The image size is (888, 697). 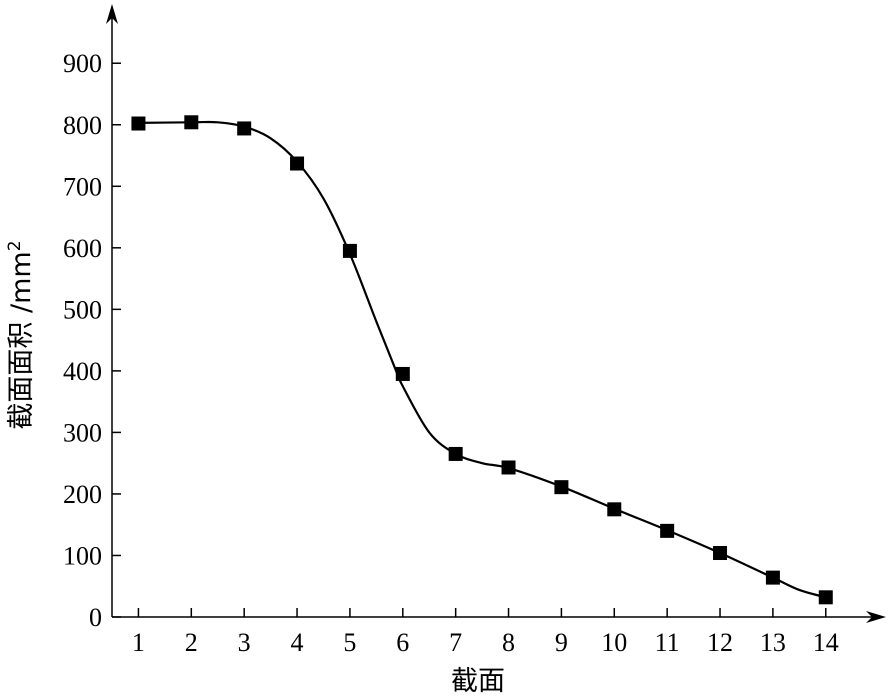 I want to click on x-tick-label-1: 1, so click(x=138, y=642).